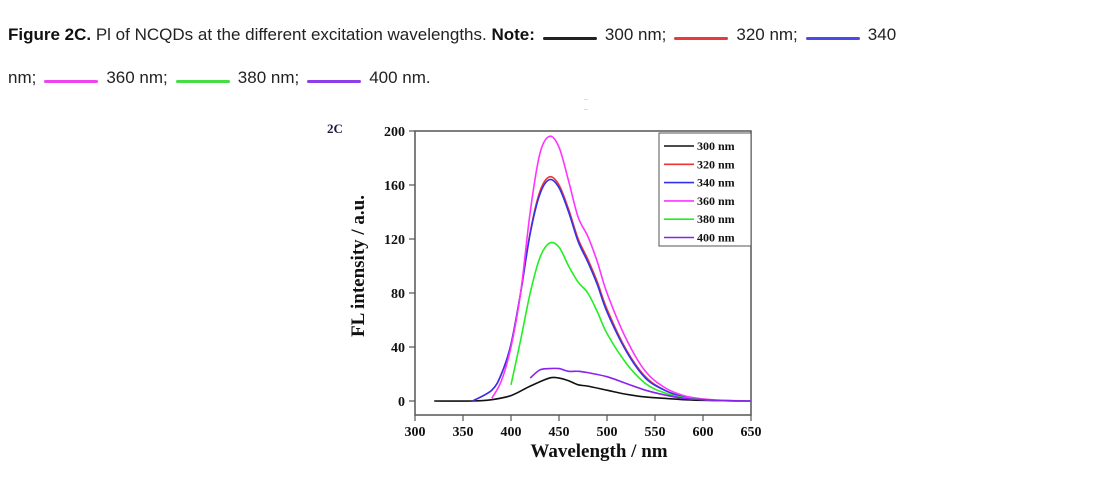 This screenshot has height=486, width=1105. I want to click on series-line-400-nm, so click(640, 384).